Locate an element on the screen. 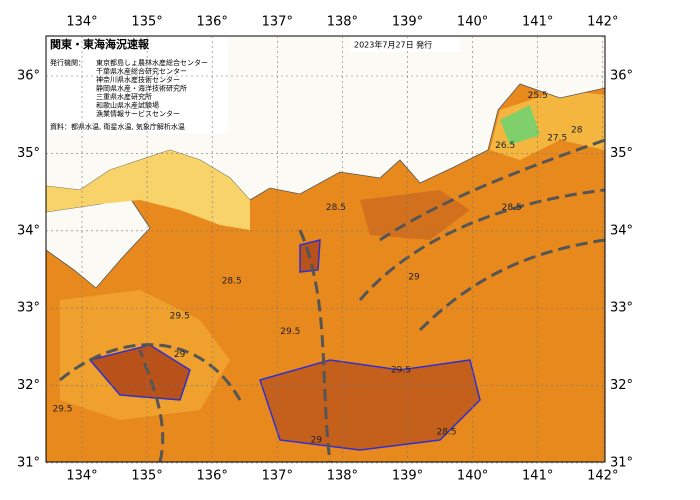 This screenshot has height=500, width=700. lat-label-right: 33° is located at coordinates (621, 308).